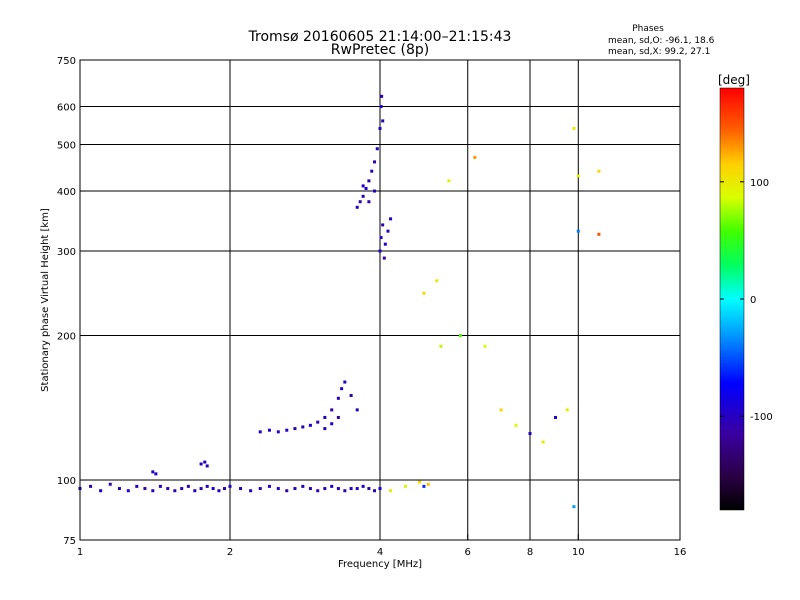 The width and height of the screenshot is (800, 600). Describe the element at coordinates (746, 300) in the screenshot. I see `colorbar-ticks: 100 0 -100` at that location.